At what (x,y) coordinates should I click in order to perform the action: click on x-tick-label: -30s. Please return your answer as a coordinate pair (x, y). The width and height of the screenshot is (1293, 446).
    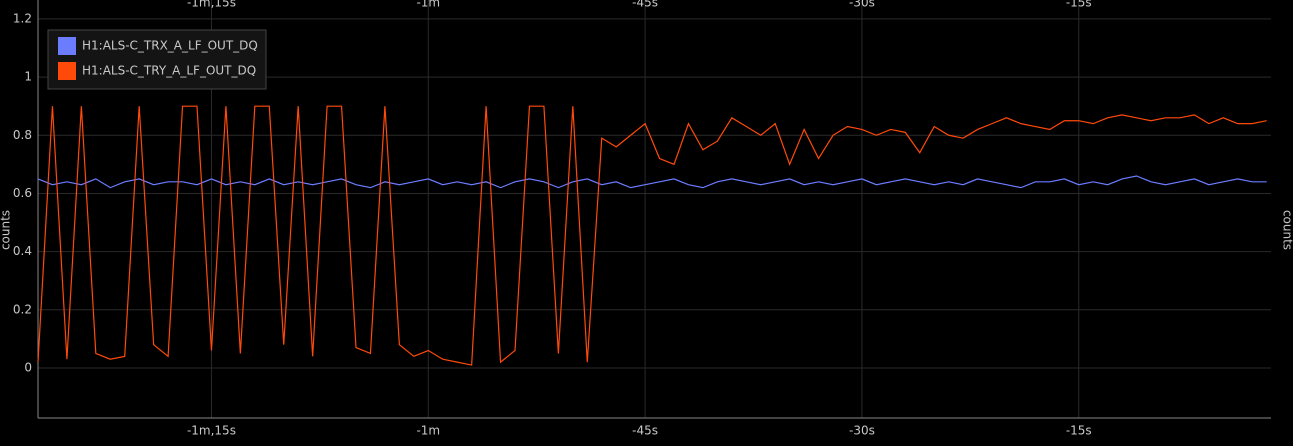
    Looking at the image, I should click on (862, 431).